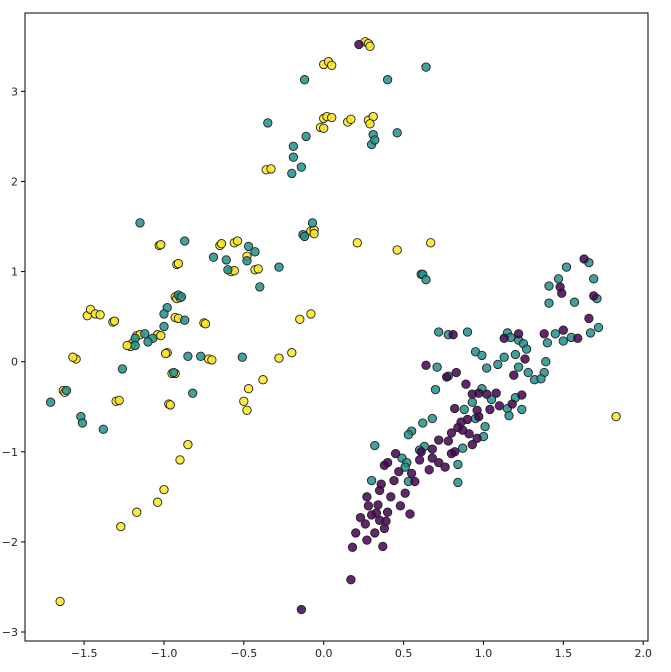  Describe the element at coordinates (10, 542) in the screenshot. I see `y-tick-label: −2` at that location.